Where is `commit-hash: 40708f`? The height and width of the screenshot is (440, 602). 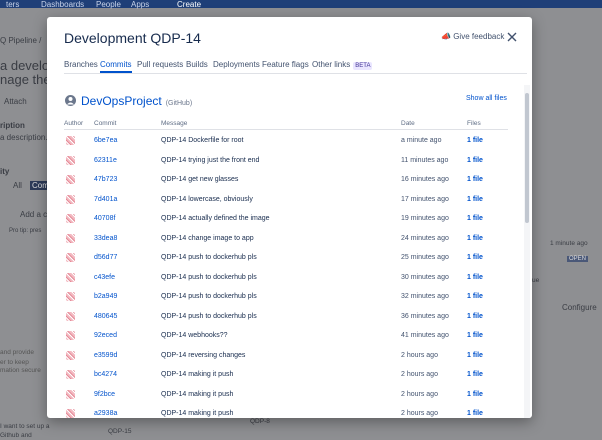
commit-hash: 40708f is located at coordinates (105, 218).